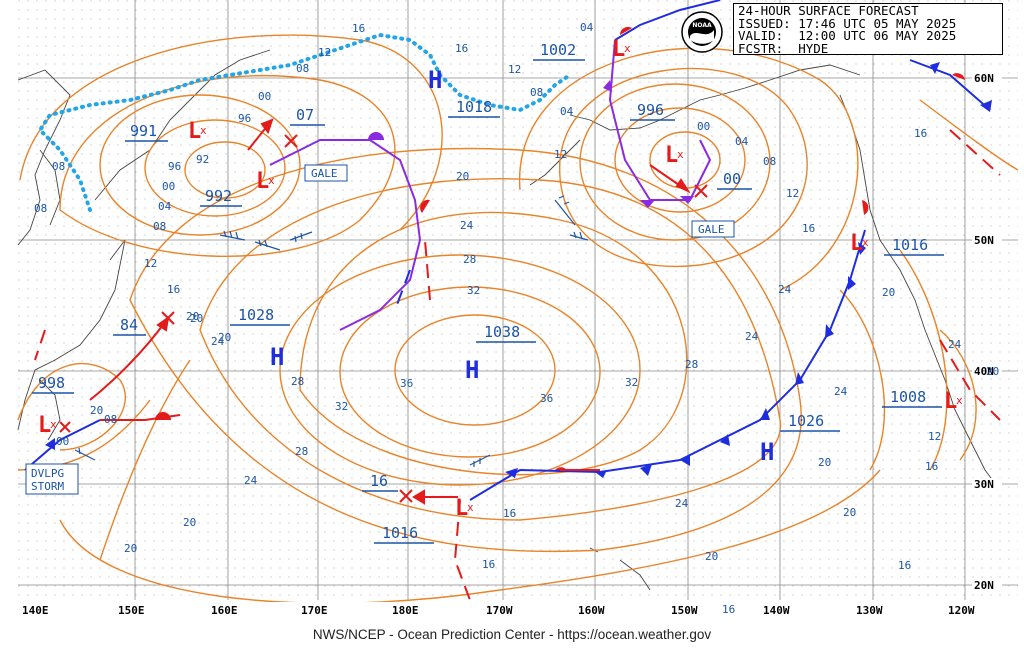  I want to click on lat-label: 30N, so click(984, 484).